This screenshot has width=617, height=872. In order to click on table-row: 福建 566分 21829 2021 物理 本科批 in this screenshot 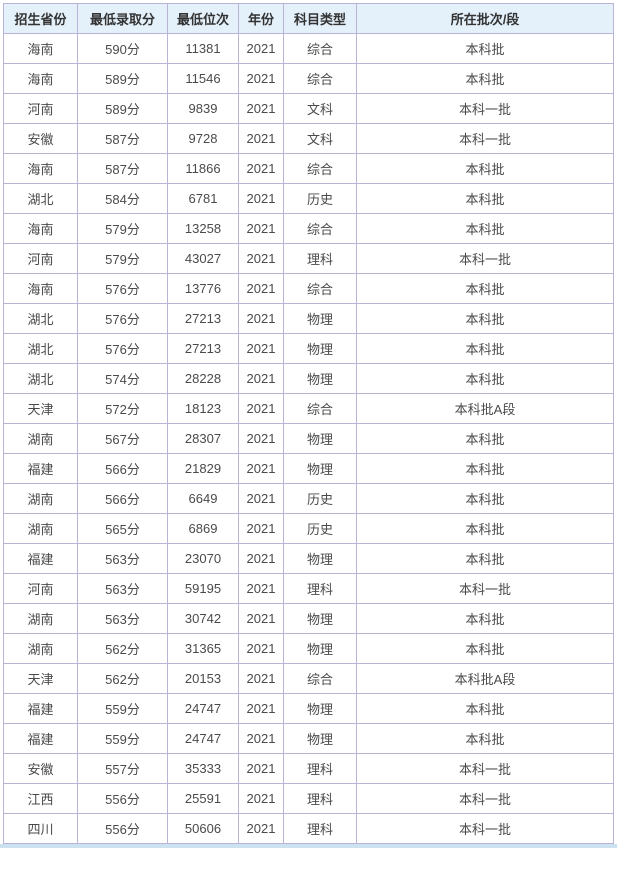, I will do `click(308, 468)`.